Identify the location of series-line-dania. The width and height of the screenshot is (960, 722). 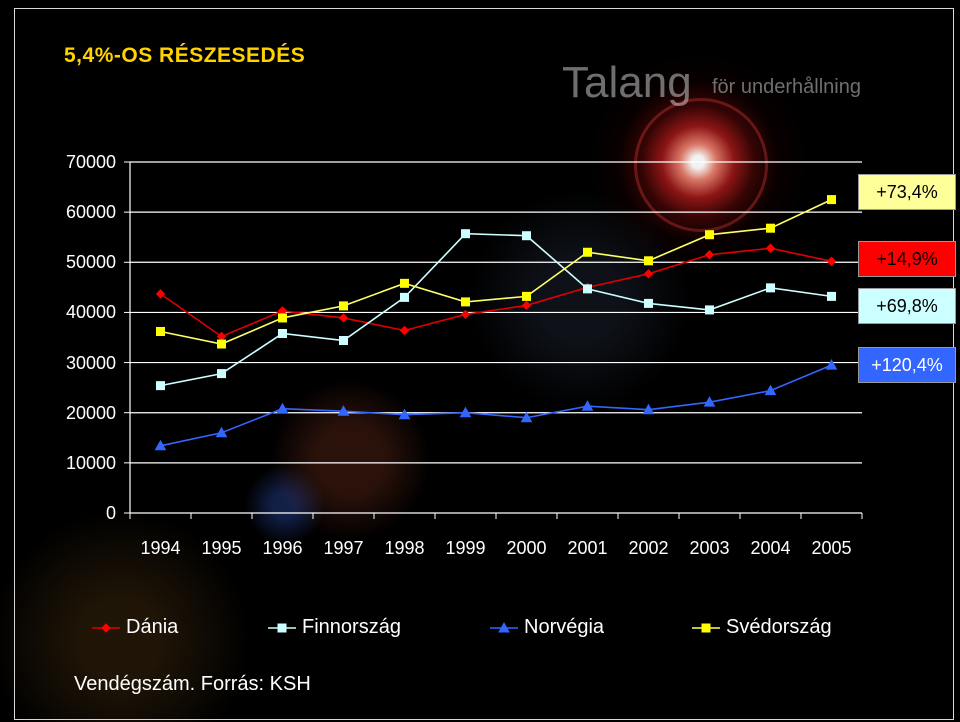
(496, 292).